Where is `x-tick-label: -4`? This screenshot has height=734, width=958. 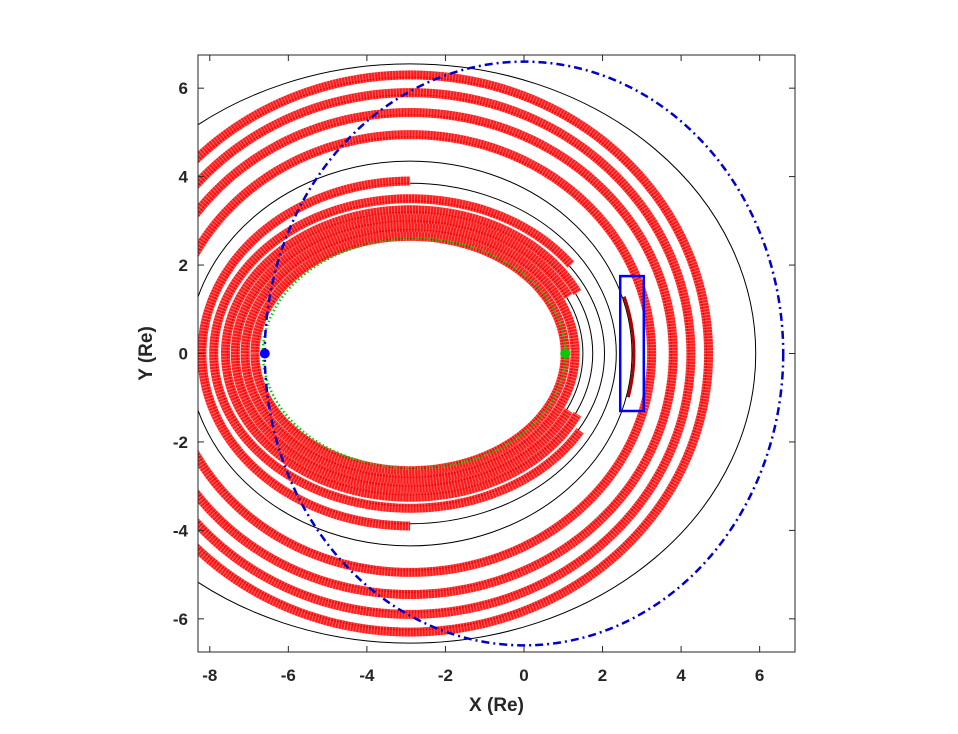
x-tick-label: -4 is located at coordinates (367, 675).